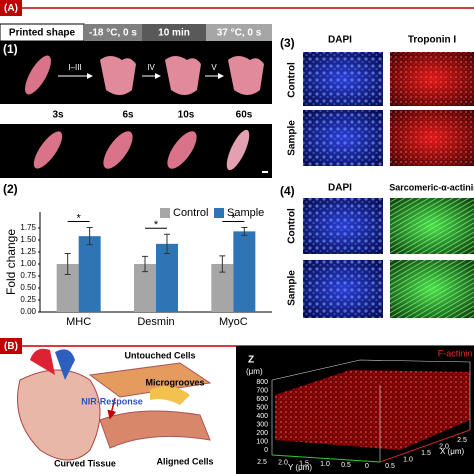 The width and height of the screenshot is (474, 474). I want to click on x-tick-label: 0.5, so click(390, 466).